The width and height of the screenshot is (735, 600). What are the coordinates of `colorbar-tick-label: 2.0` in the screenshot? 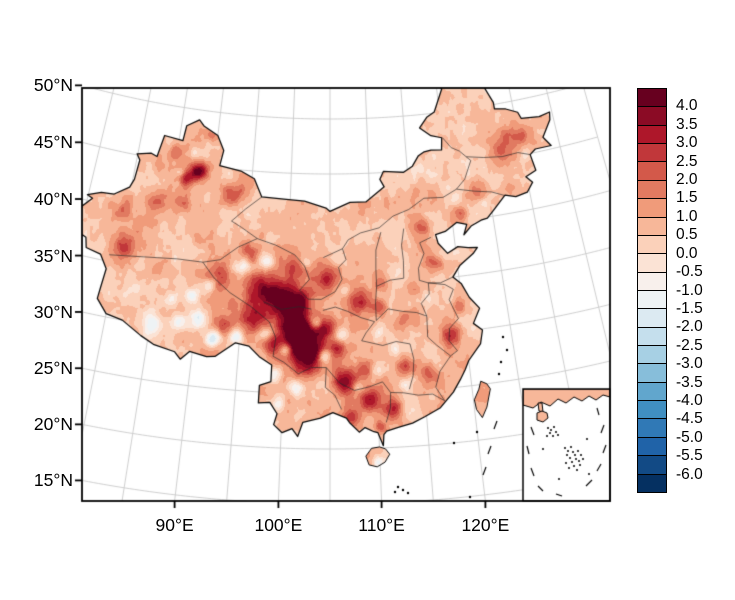 It's located at (687, 180).